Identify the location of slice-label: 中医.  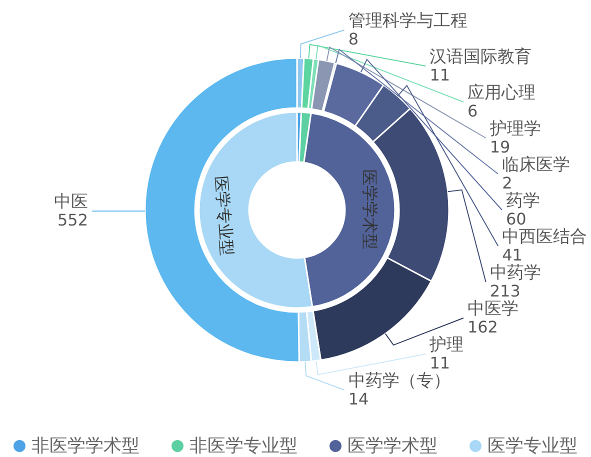
(71, 202).